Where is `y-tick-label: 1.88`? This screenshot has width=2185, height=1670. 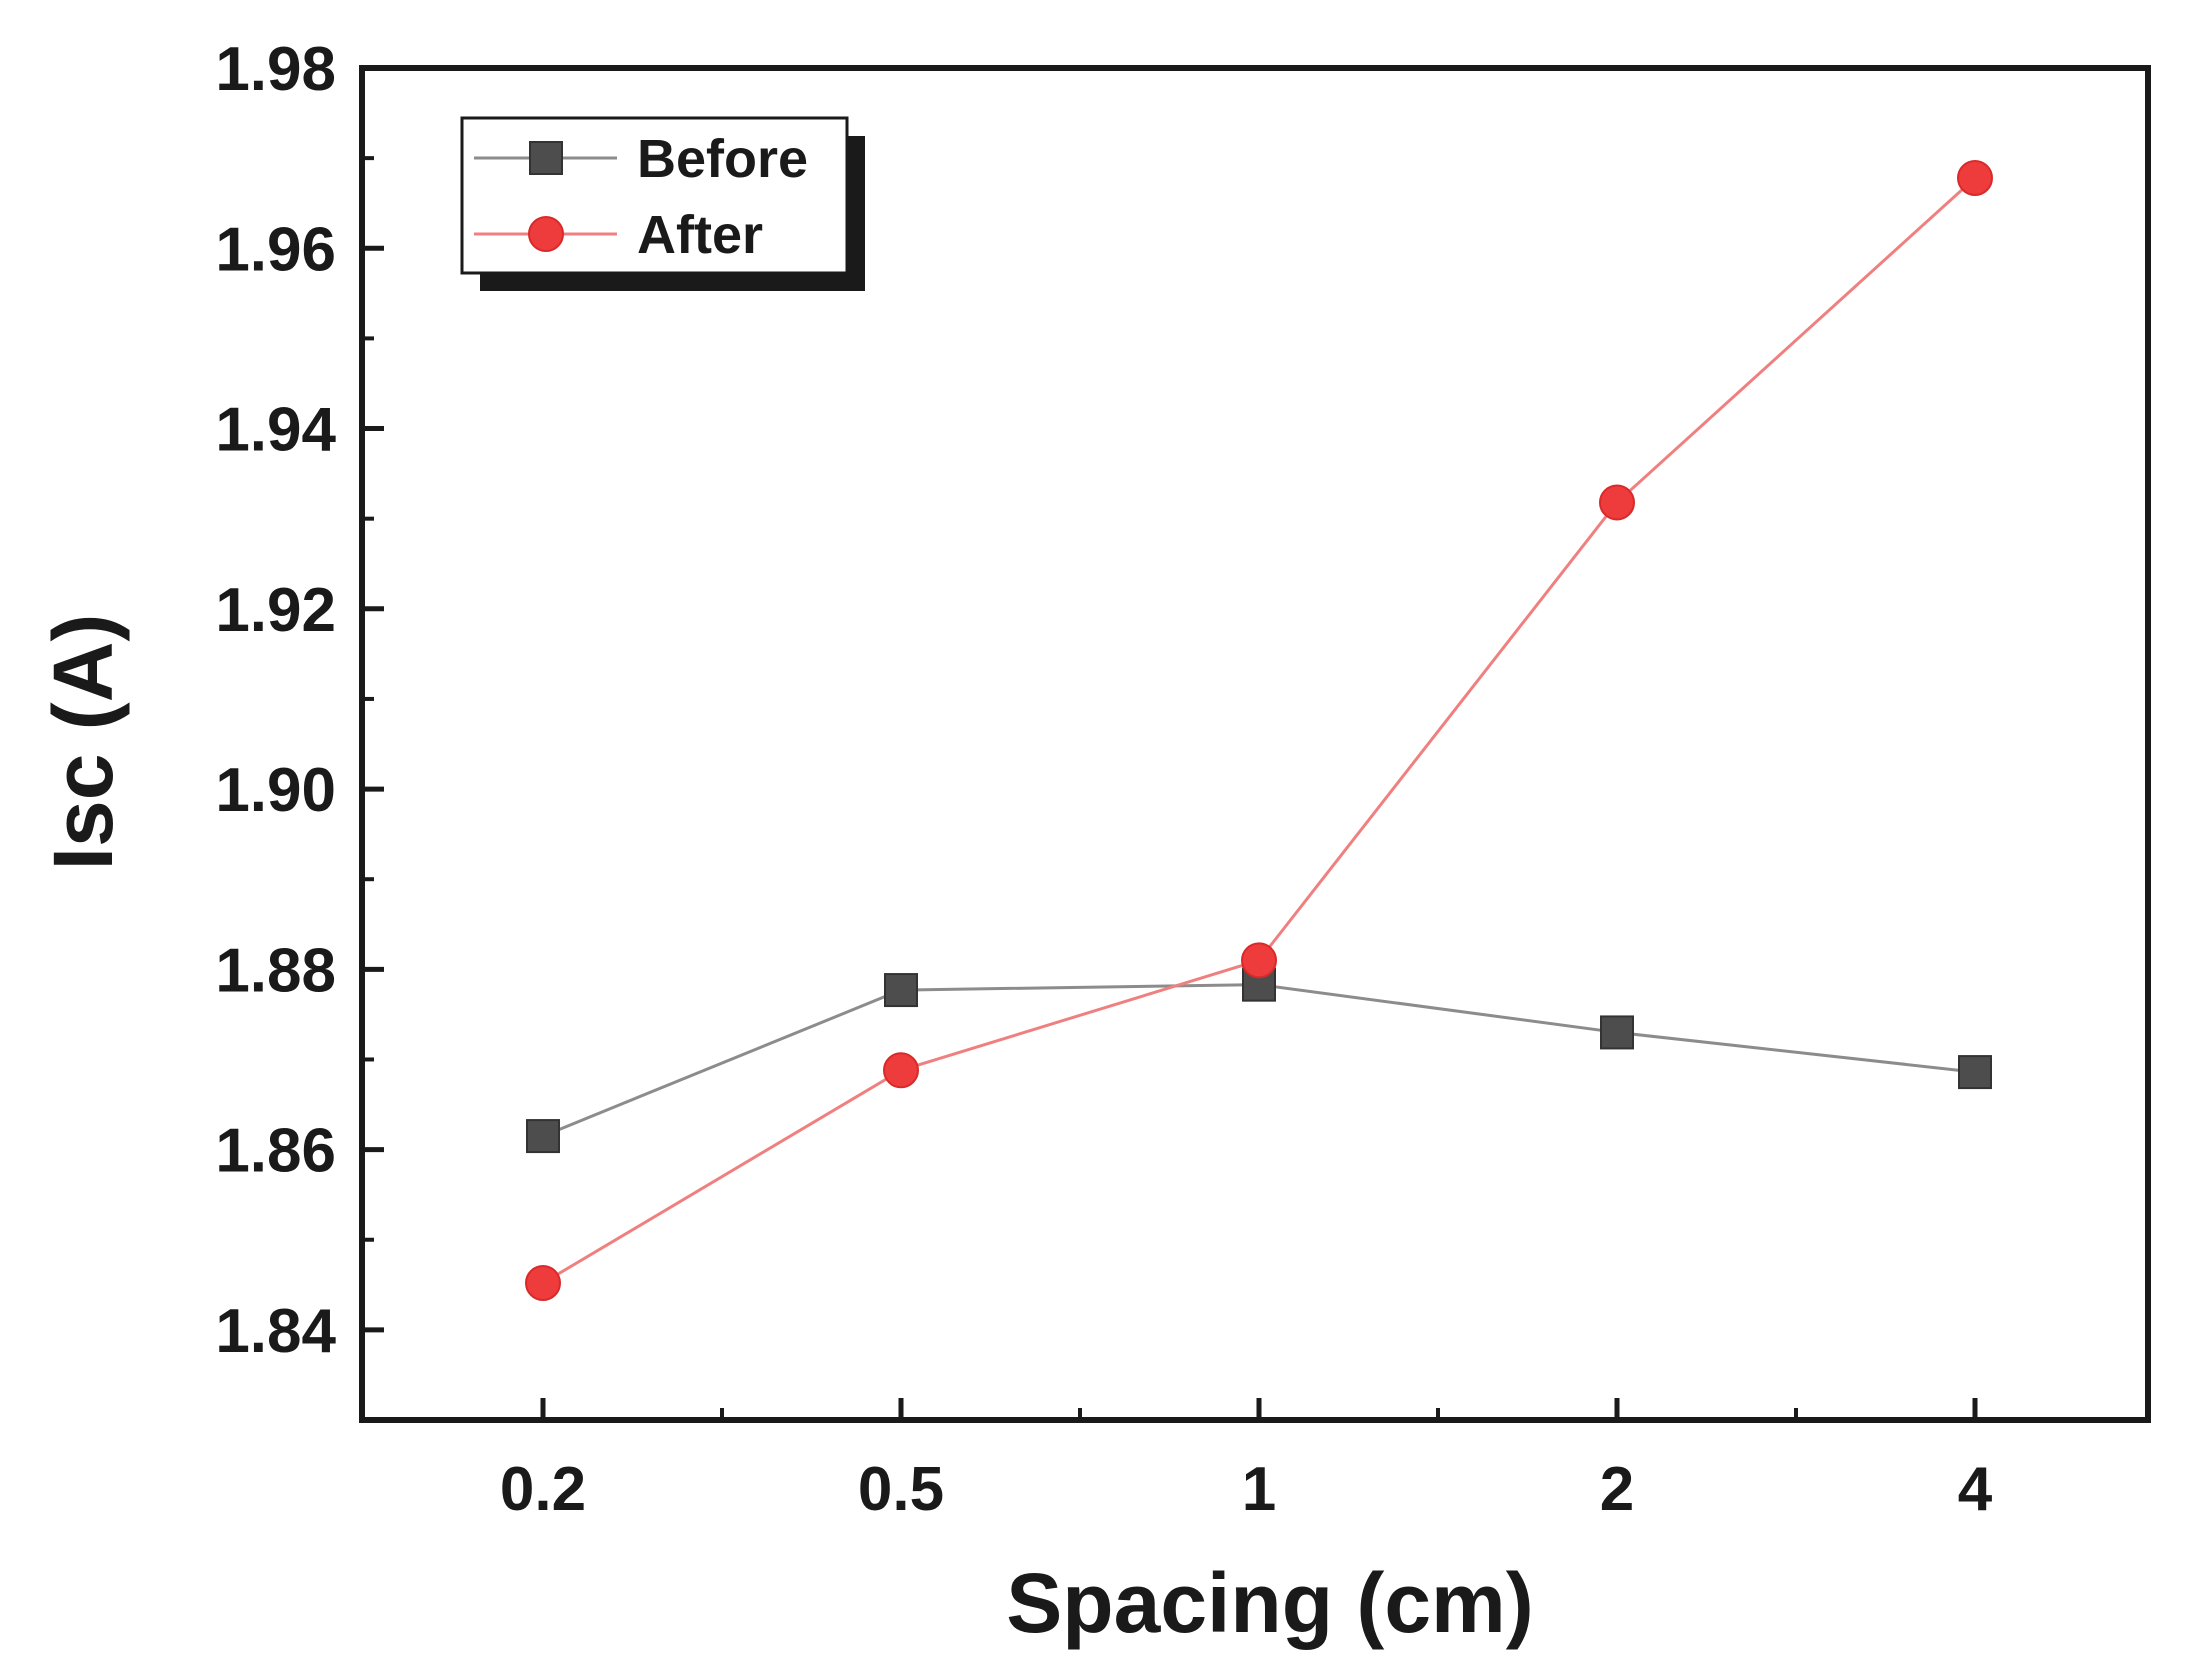 y-tick-label: 1.88 is located at coordinates (275, 970).